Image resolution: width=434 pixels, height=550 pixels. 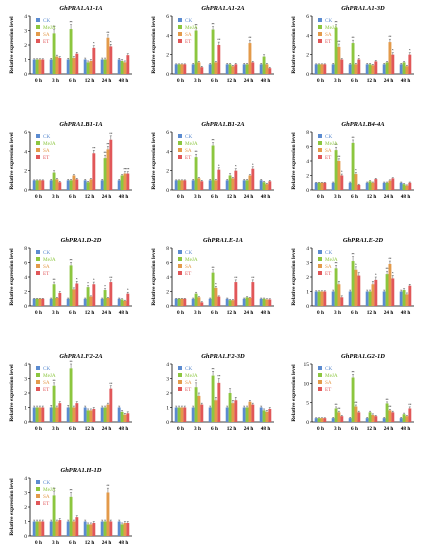 I want to click on chart-title: GhPRA1.A1-1A, so click(x=81, y=8).